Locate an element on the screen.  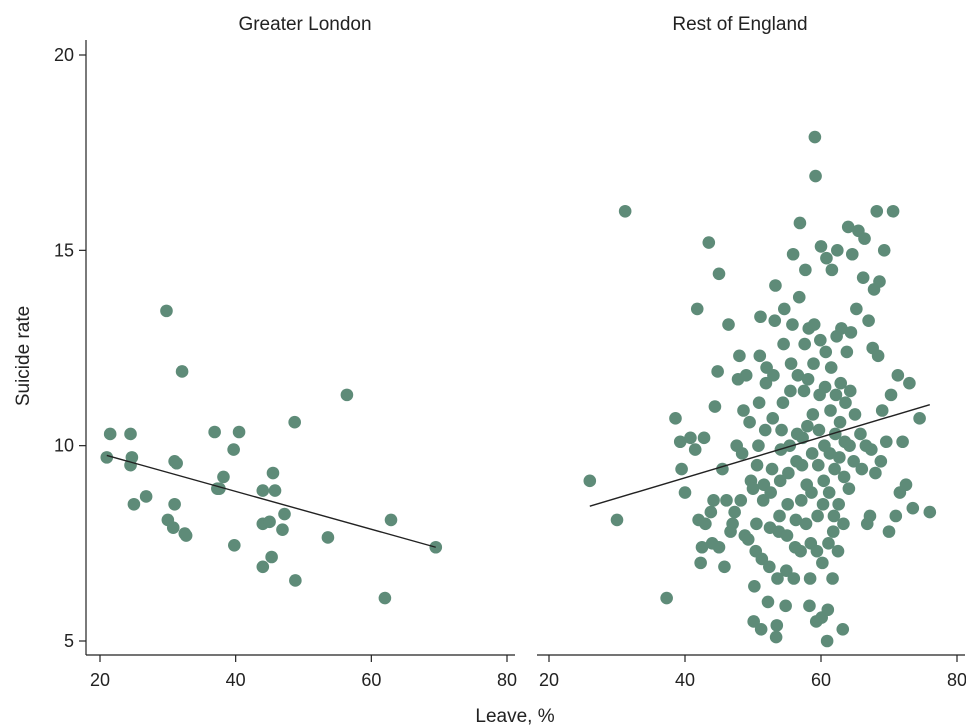
y-tick-label: 5 is located at coordinates (69, 641).